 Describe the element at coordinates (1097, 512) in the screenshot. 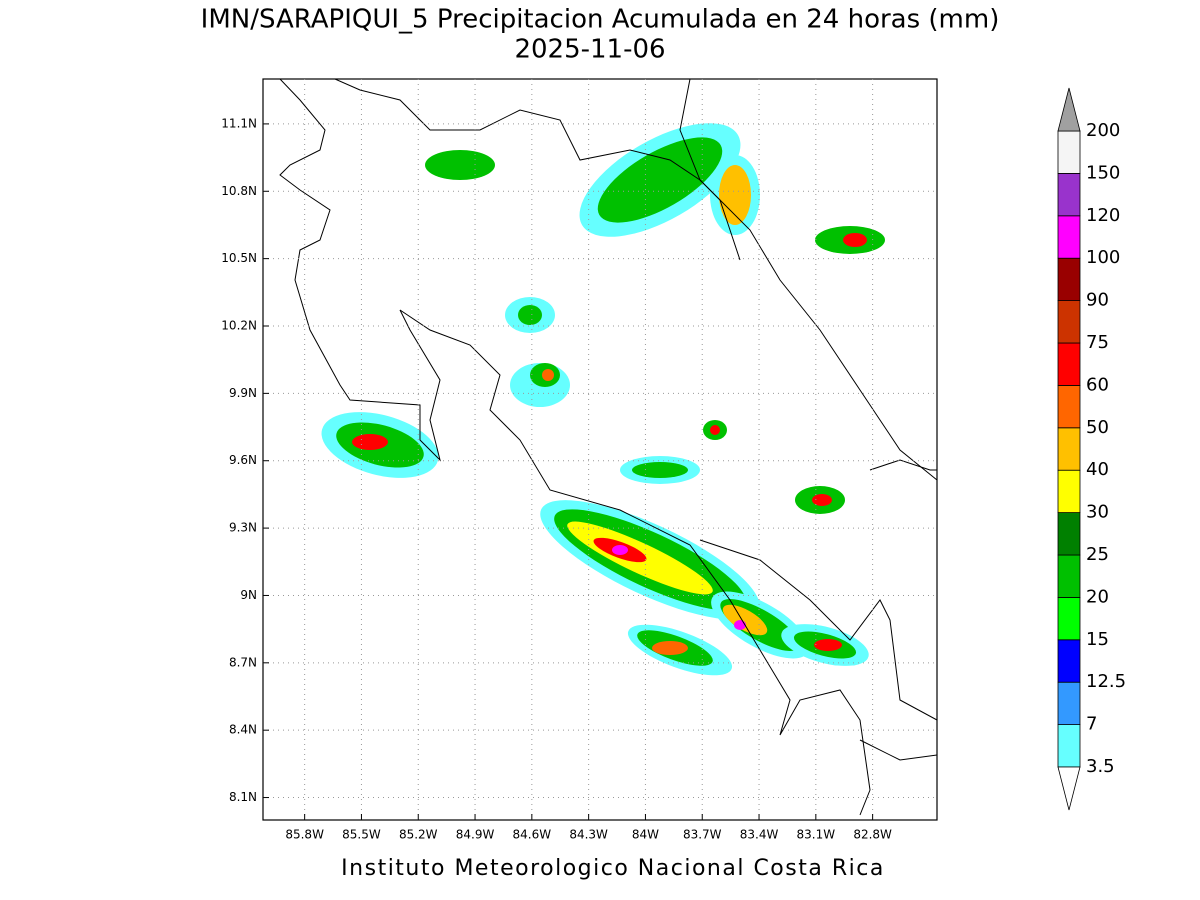

I see `colorbar-label: 30` at that location.